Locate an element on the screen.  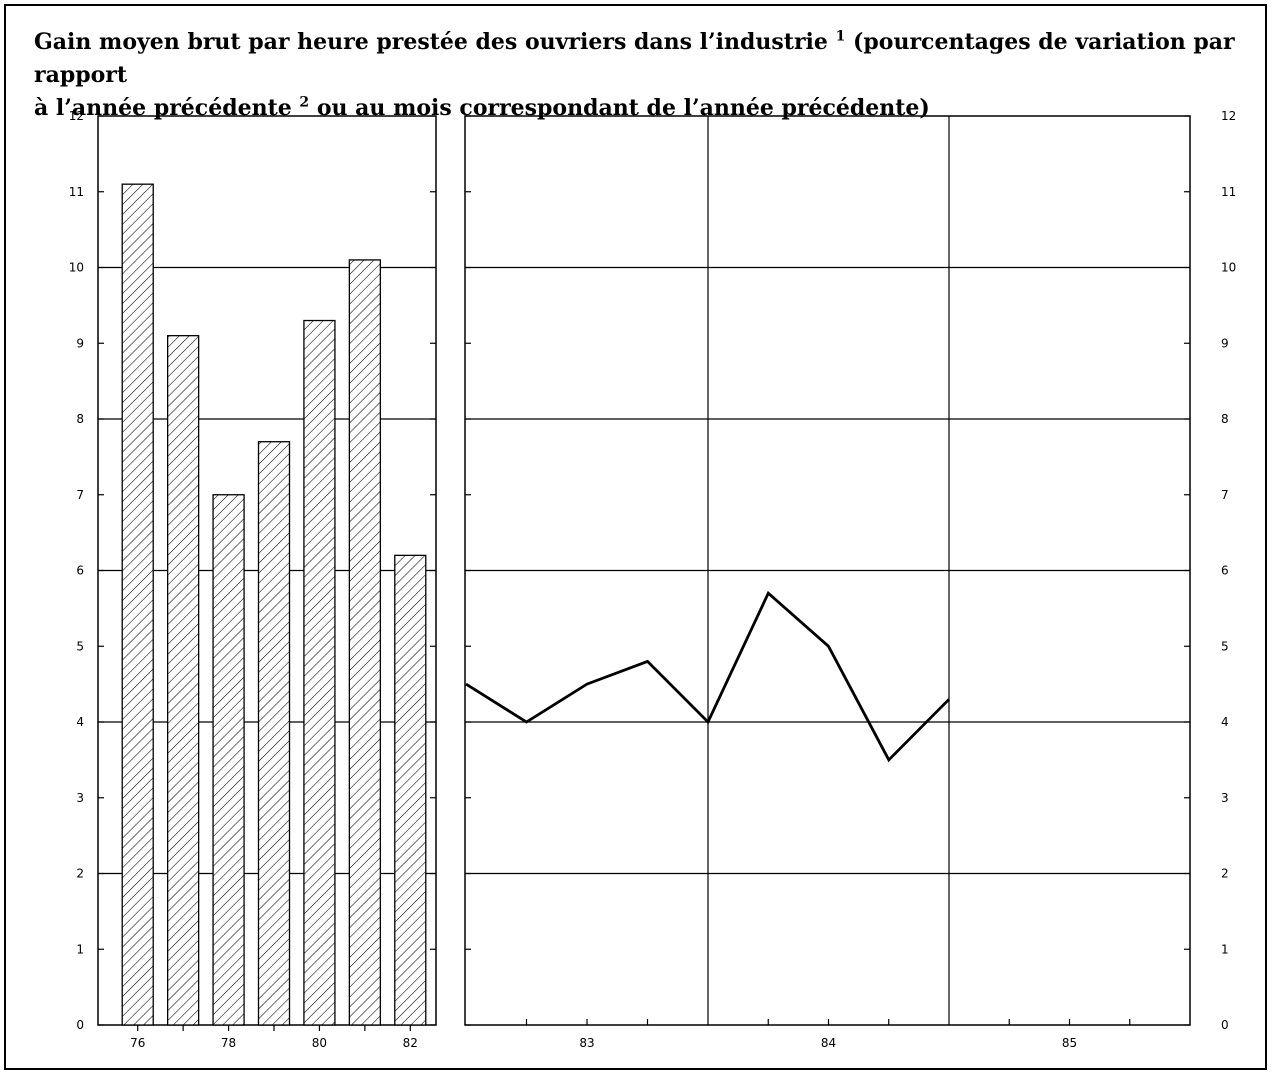
y-tick-label-right: 12 is located at coordinates (1228, 116).